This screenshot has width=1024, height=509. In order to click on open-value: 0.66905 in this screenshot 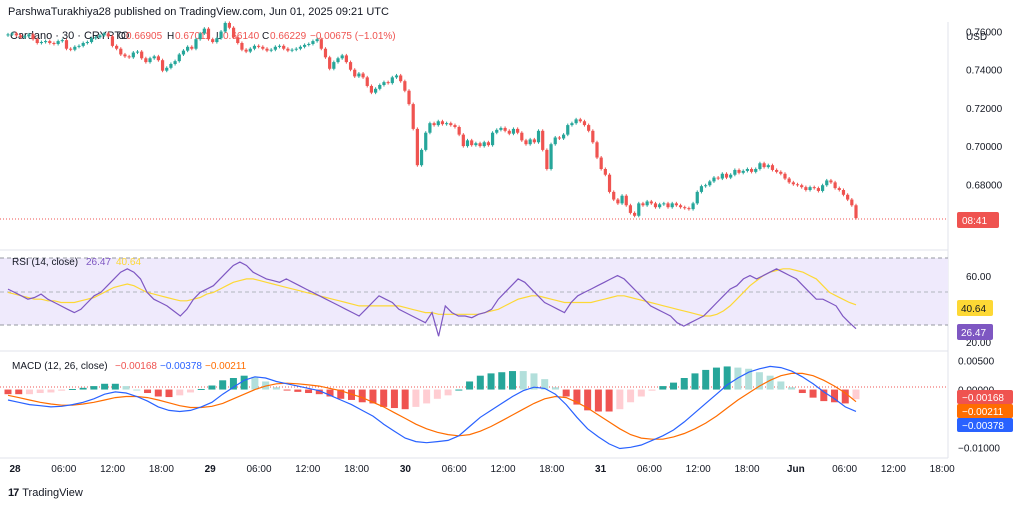, I will do `click(144, 36)`.